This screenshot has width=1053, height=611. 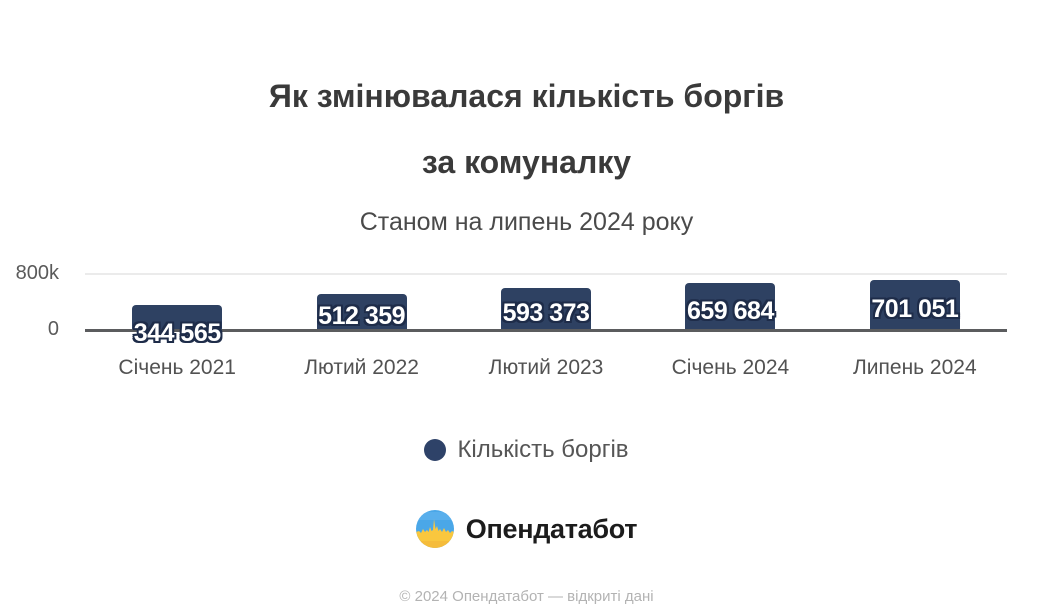 I want to click on bar-slot-0: 344 565, so click(x=177, y=309).